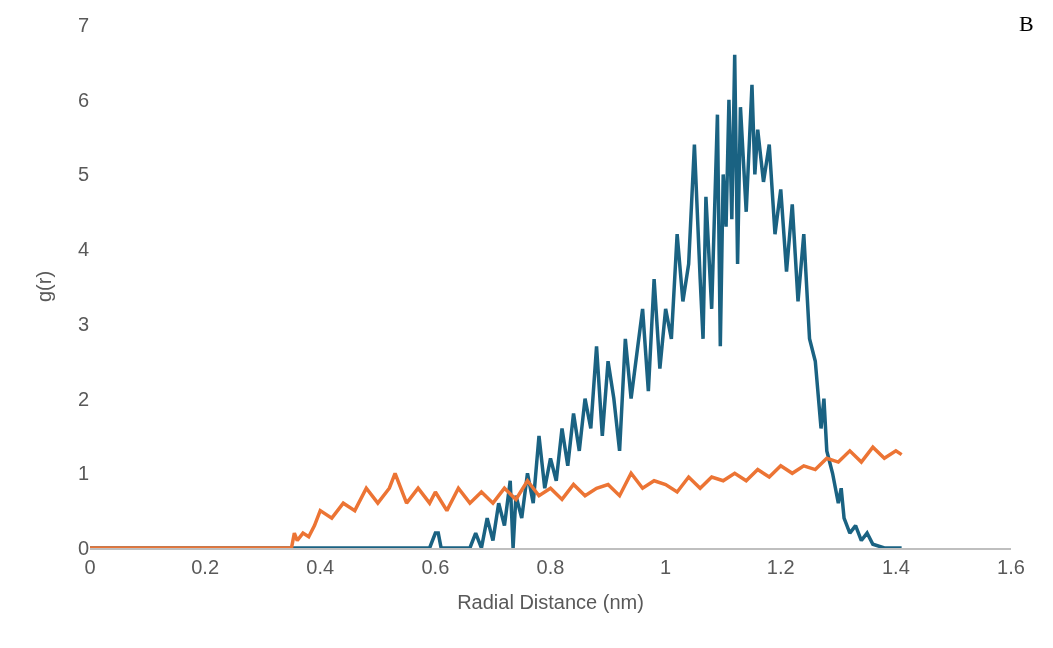 Image resolution: width=1053 pixels, height=648 pixels. I want to click on y-tick-label: 2, so click(83, 398).